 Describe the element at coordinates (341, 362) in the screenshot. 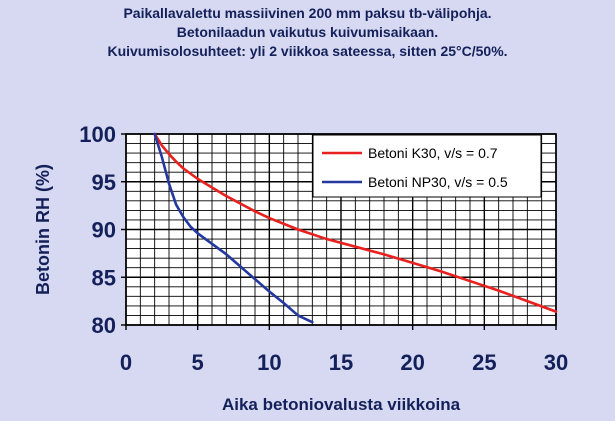

I see `x-tick-label: 15` at that location.